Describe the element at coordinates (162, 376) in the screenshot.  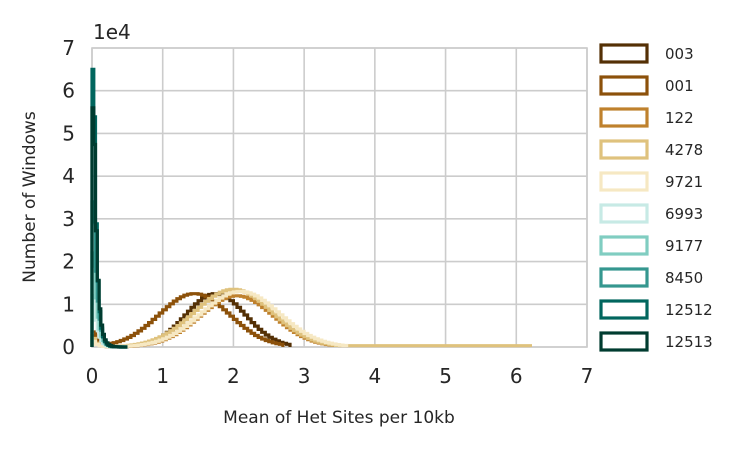
I see `x-tick-label: 1` at that location.